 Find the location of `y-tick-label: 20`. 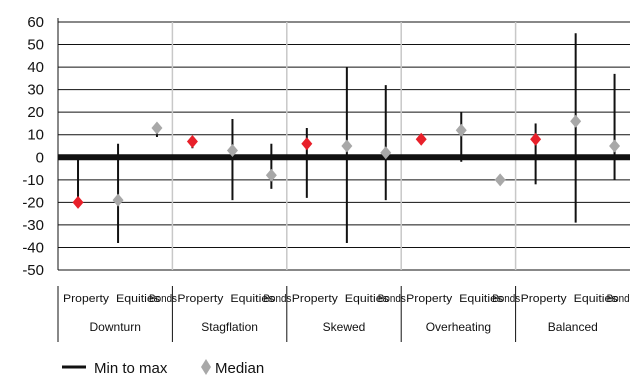

y-tick-label: 20 is located at coordinates (35, 112).